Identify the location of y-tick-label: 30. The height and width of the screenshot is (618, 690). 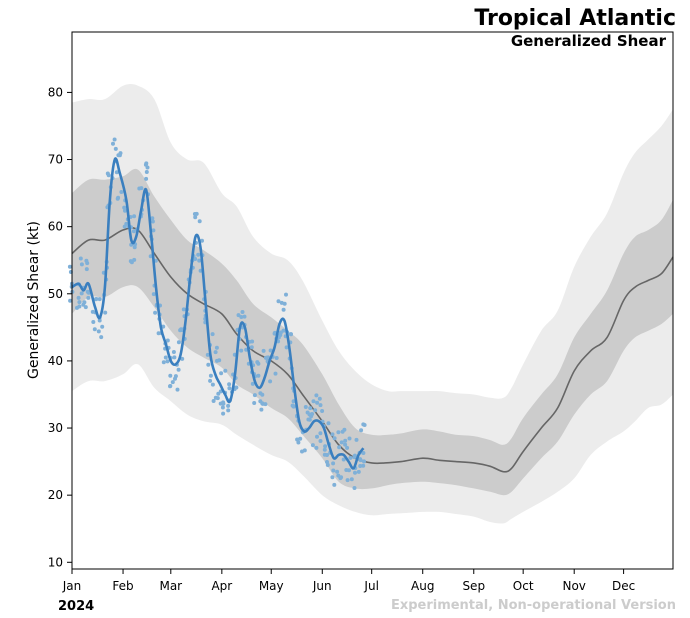
(55, 428).